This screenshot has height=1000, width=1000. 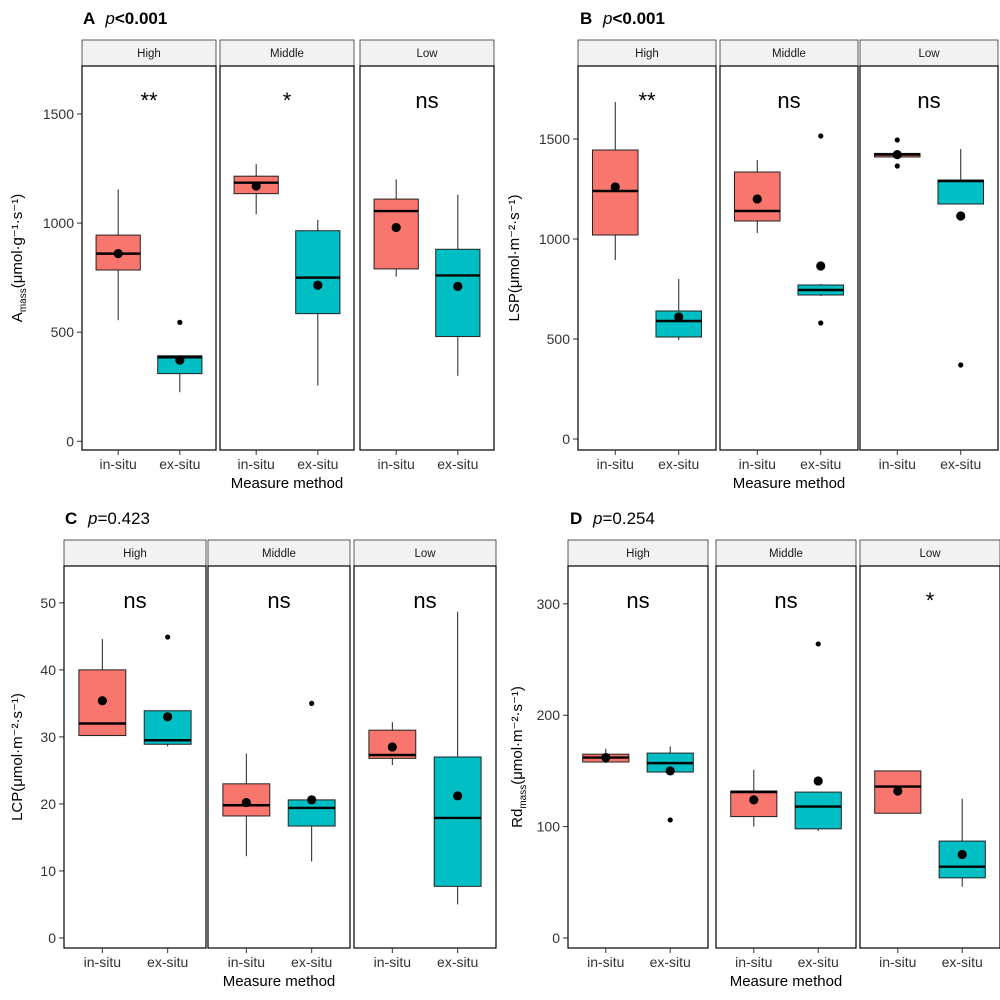 I want to click on y-axis-title: LCP(μmol·m⁻²·s⁻¹), so click(x=17, y=757).